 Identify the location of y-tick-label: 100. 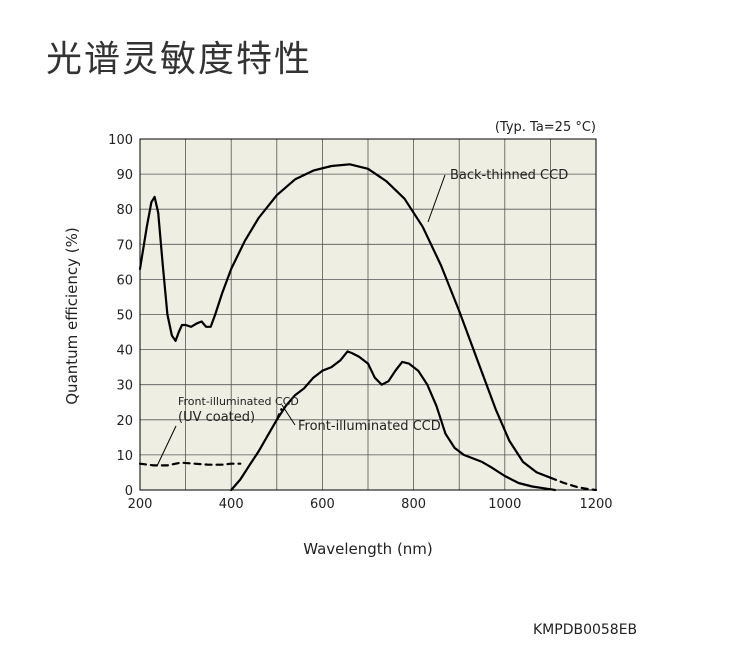
(120, 140).